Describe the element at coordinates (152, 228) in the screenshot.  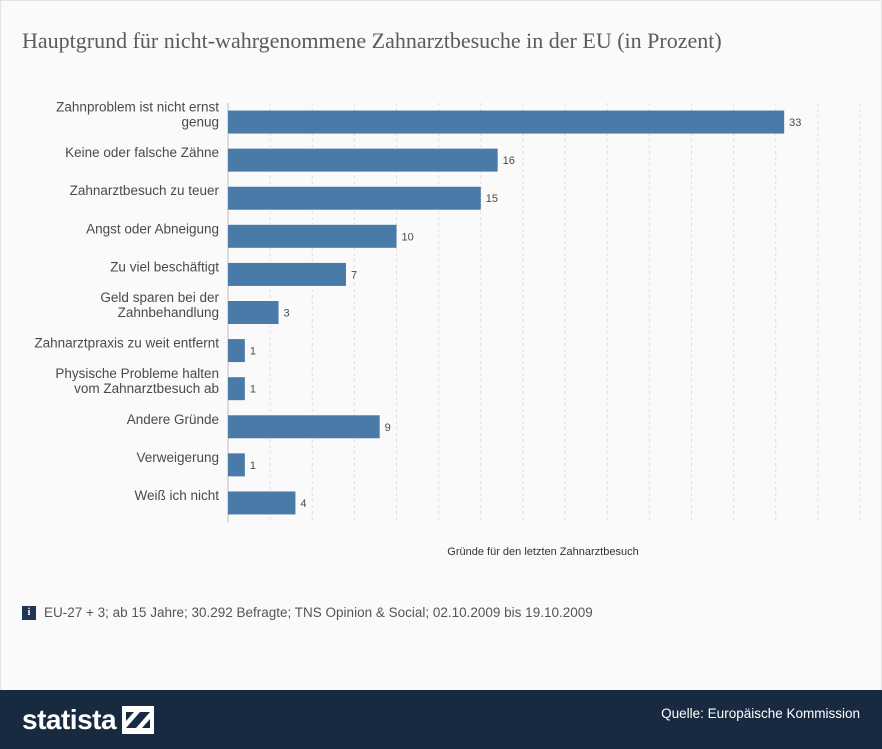
I see `category-label: Angst oder Abneigung` at that location.